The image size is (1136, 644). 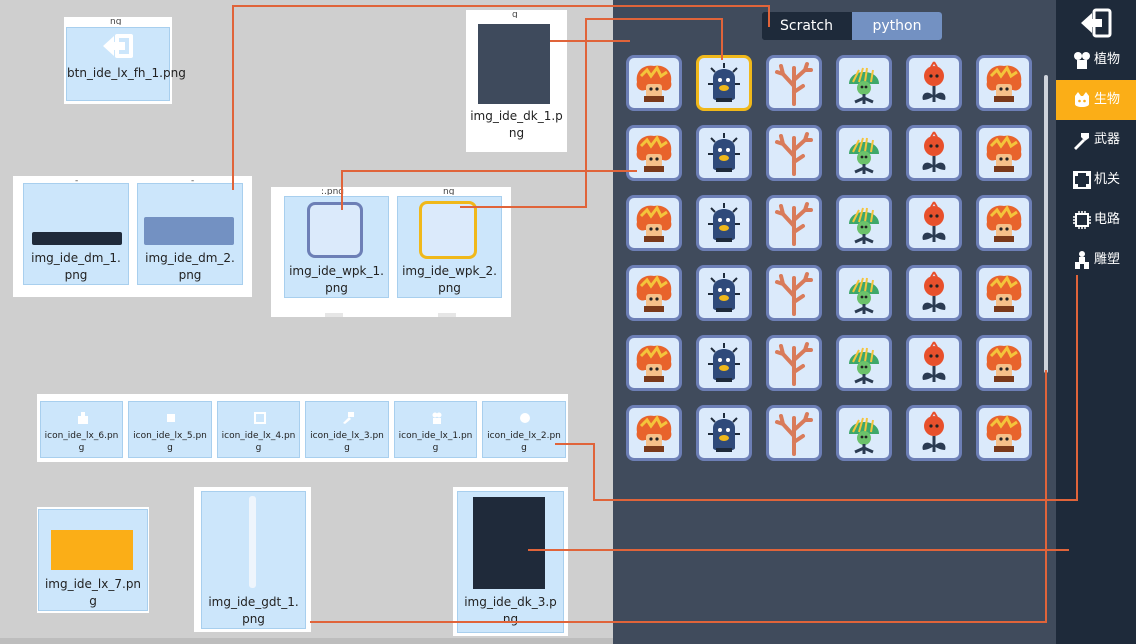 What do you see at coordinates (76, 234) in the screenshot?
I see `asset-tile: img_ide_dm_1.png` at bounding box center [76, 234].